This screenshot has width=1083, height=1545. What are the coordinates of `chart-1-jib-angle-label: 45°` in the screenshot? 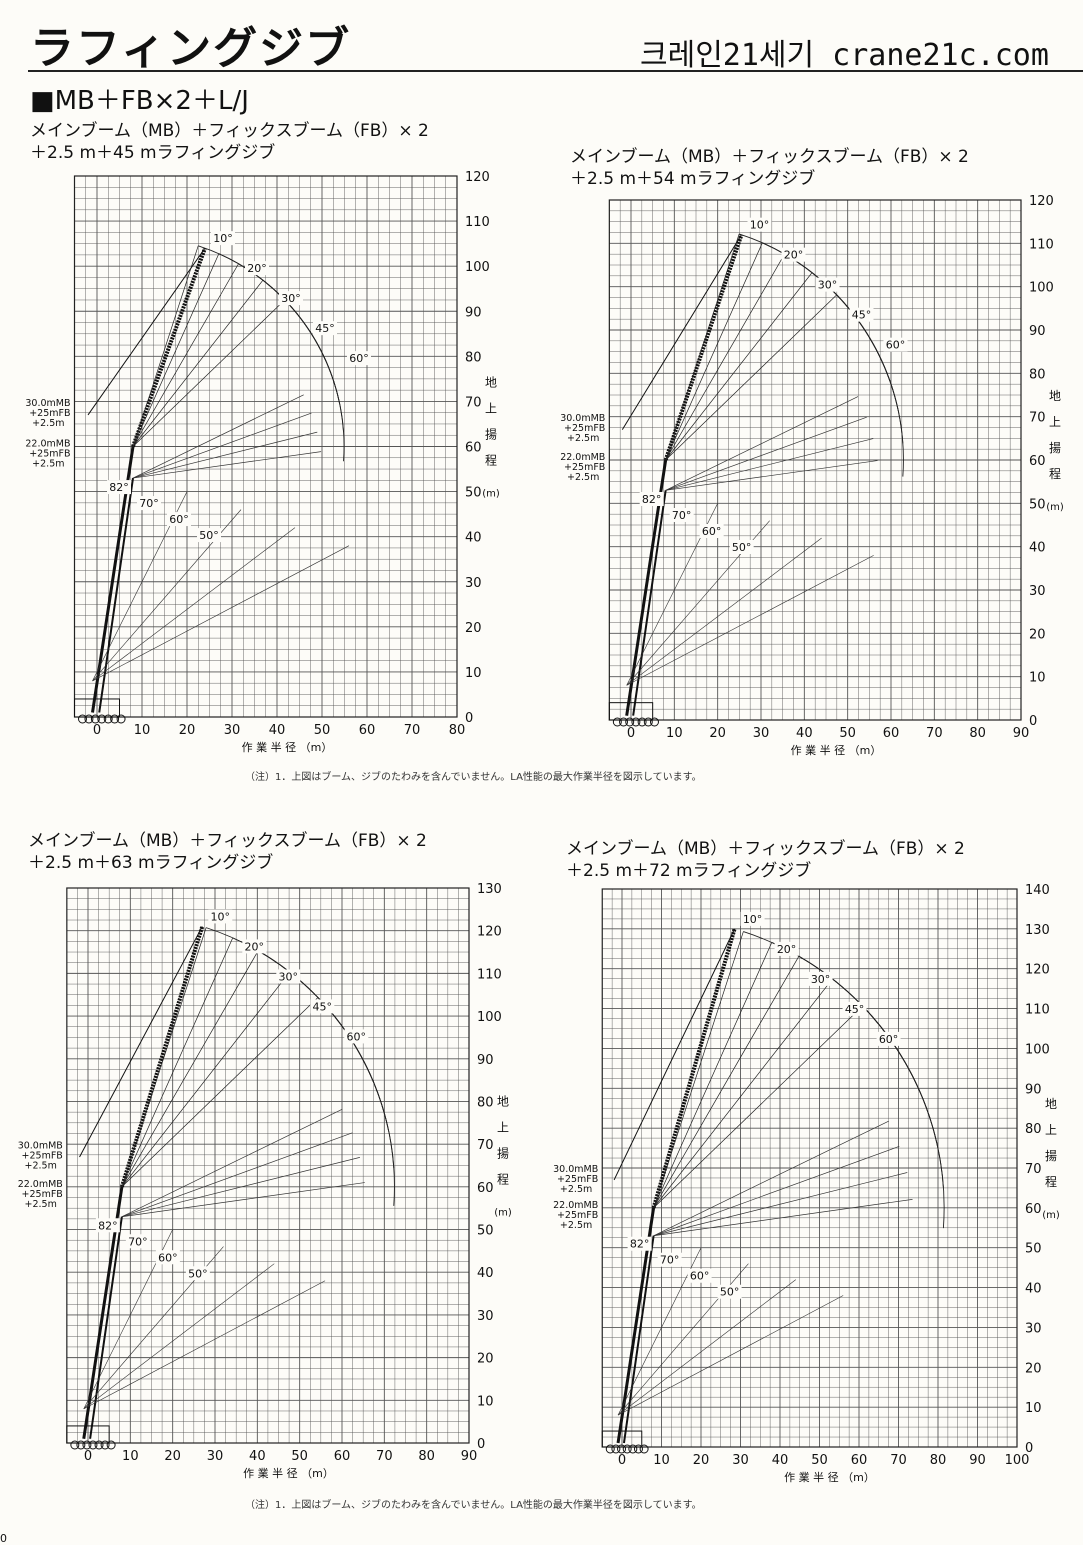 It's located at (325, 328).